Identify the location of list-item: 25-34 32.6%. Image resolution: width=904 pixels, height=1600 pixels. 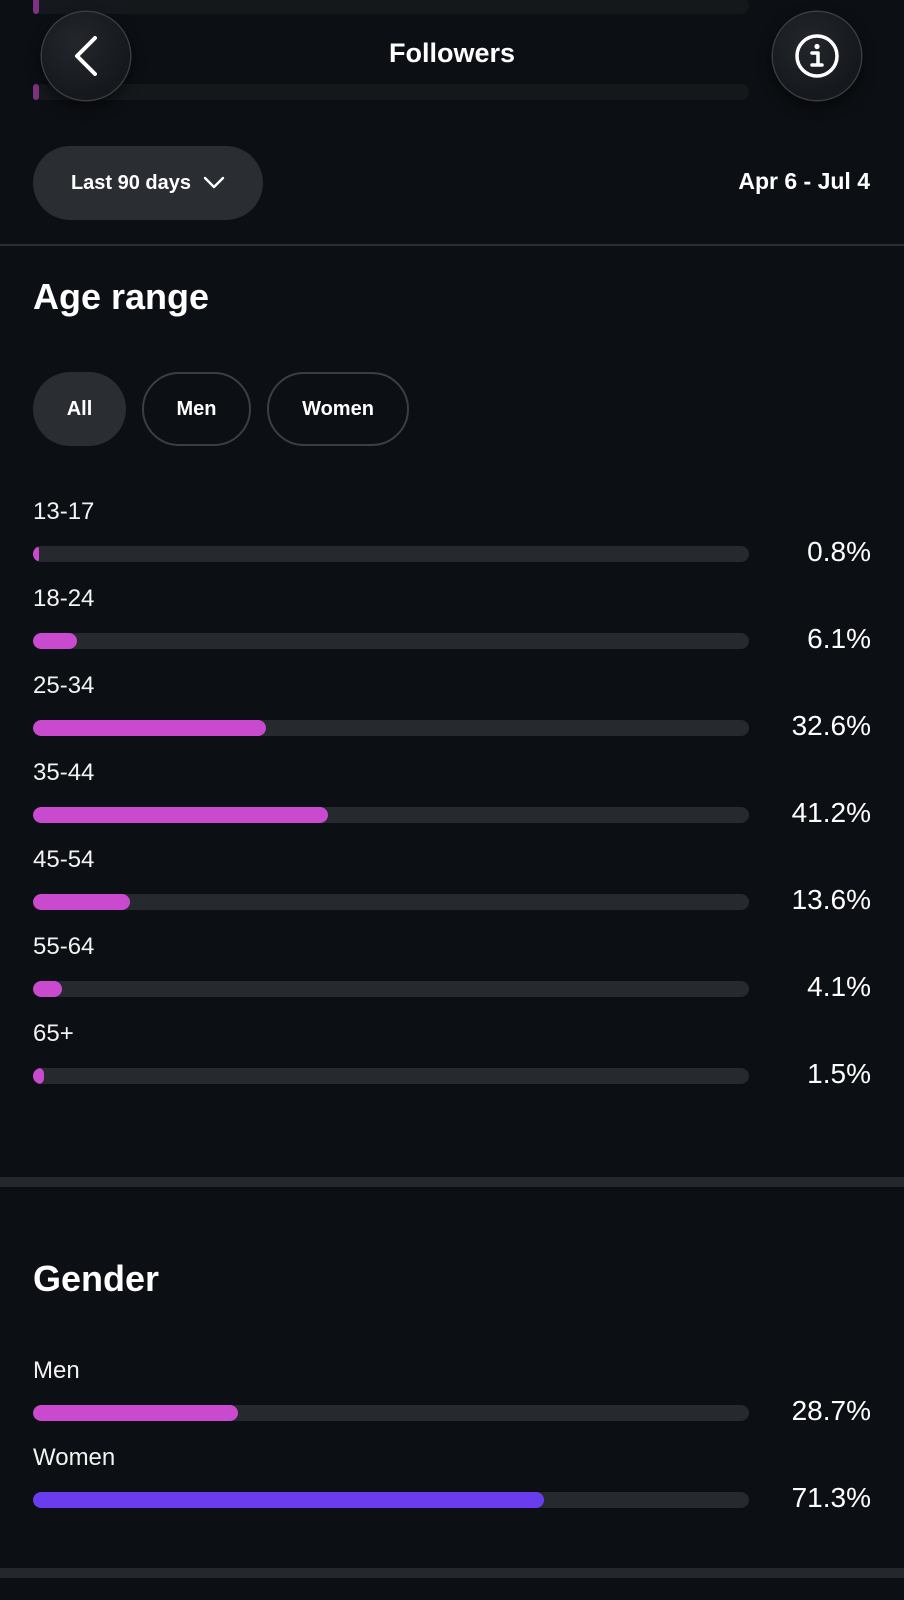
(452, 712).